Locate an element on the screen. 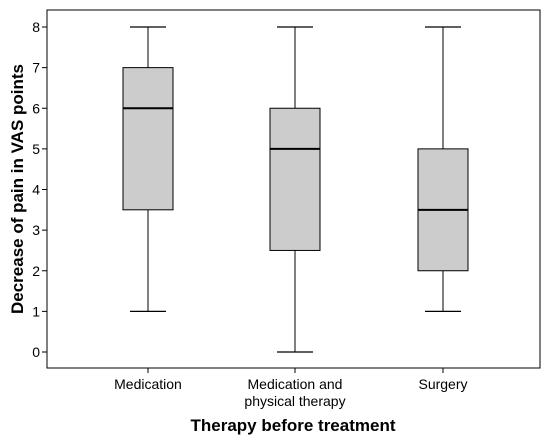  y-tick-label: 7 is located at coordinates (36, 68).